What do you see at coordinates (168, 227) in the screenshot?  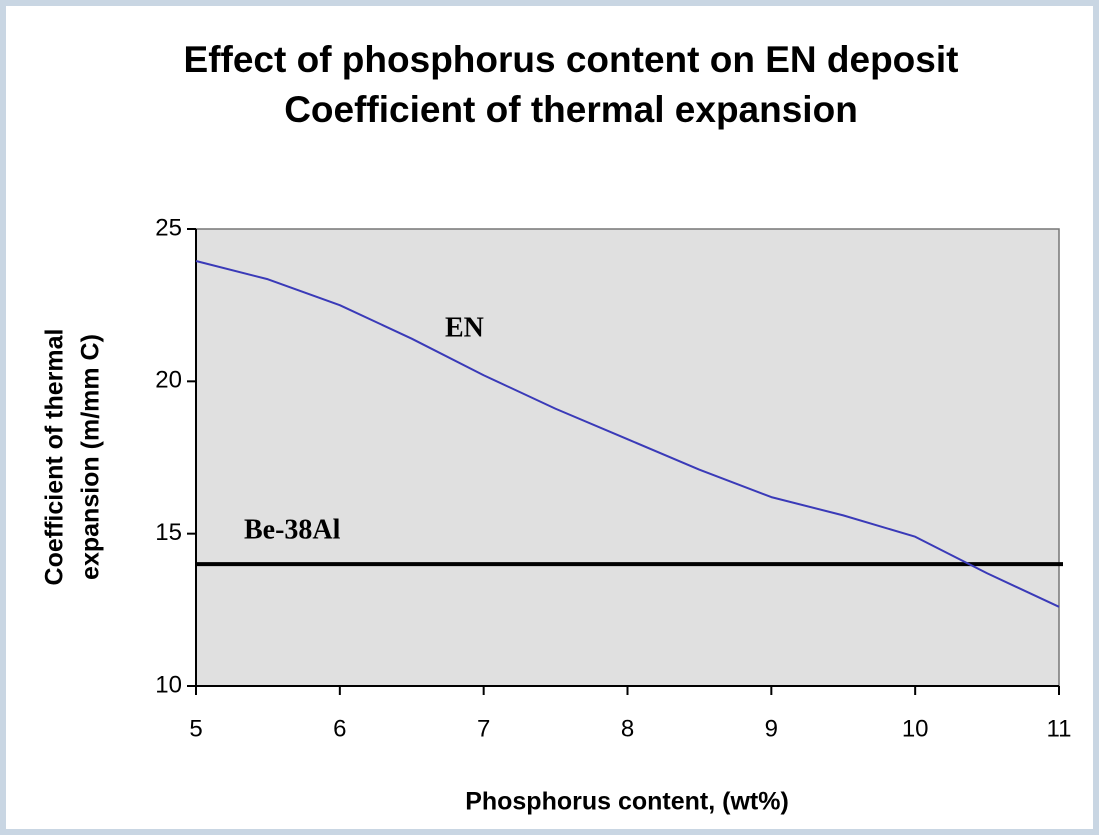 I see `y-tick-label: 25` at bounding box center [168, 227].